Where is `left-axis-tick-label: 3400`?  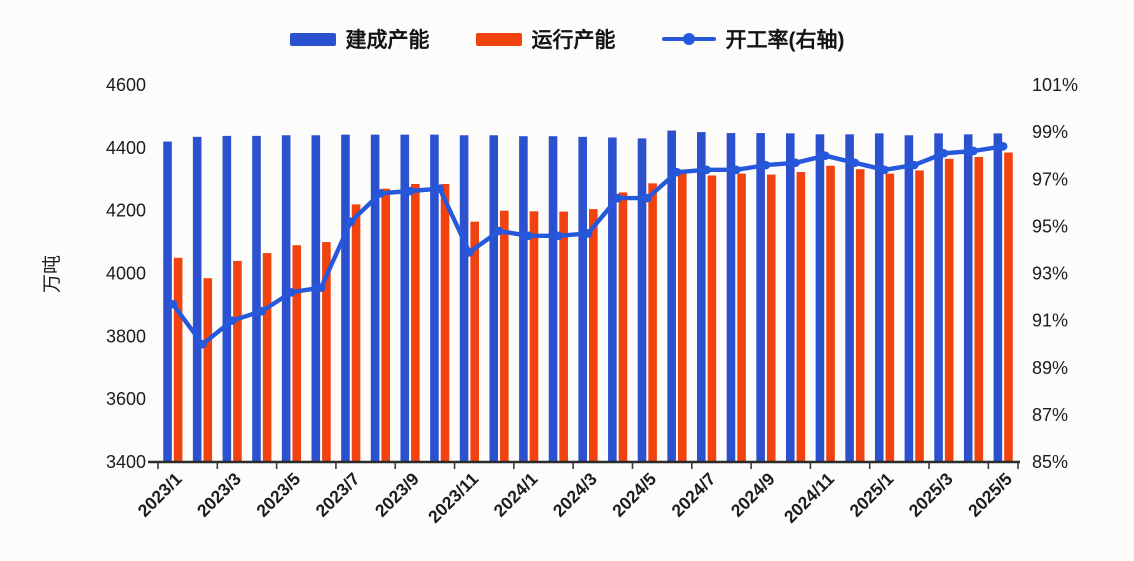
left-axis-tick-label: 3400 is located at coordinates (126, 462).